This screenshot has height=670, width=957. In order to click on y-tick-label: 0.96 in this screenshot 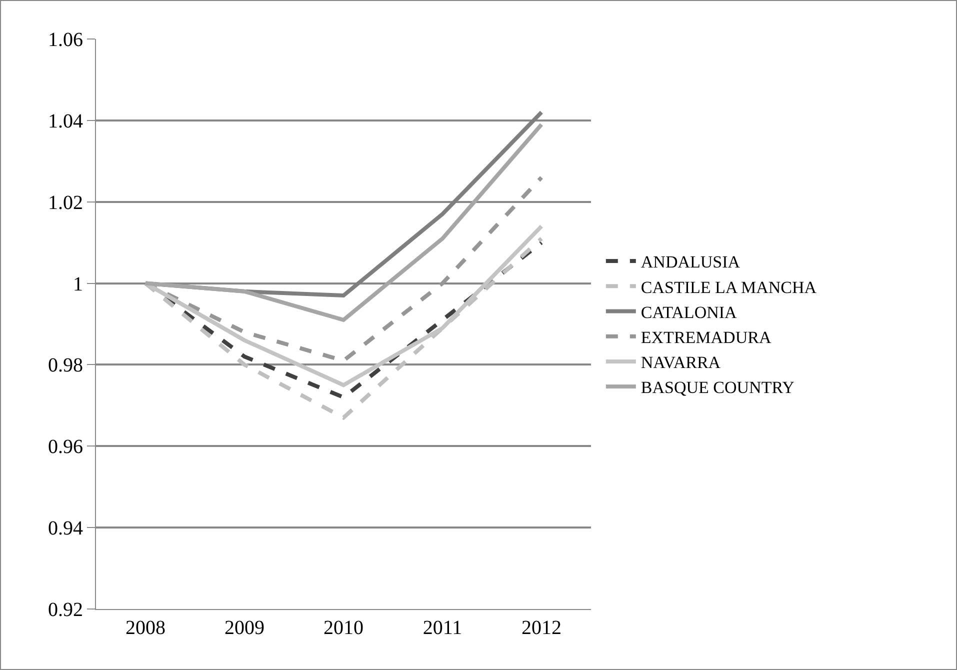, I will do `click(65, 447)`.